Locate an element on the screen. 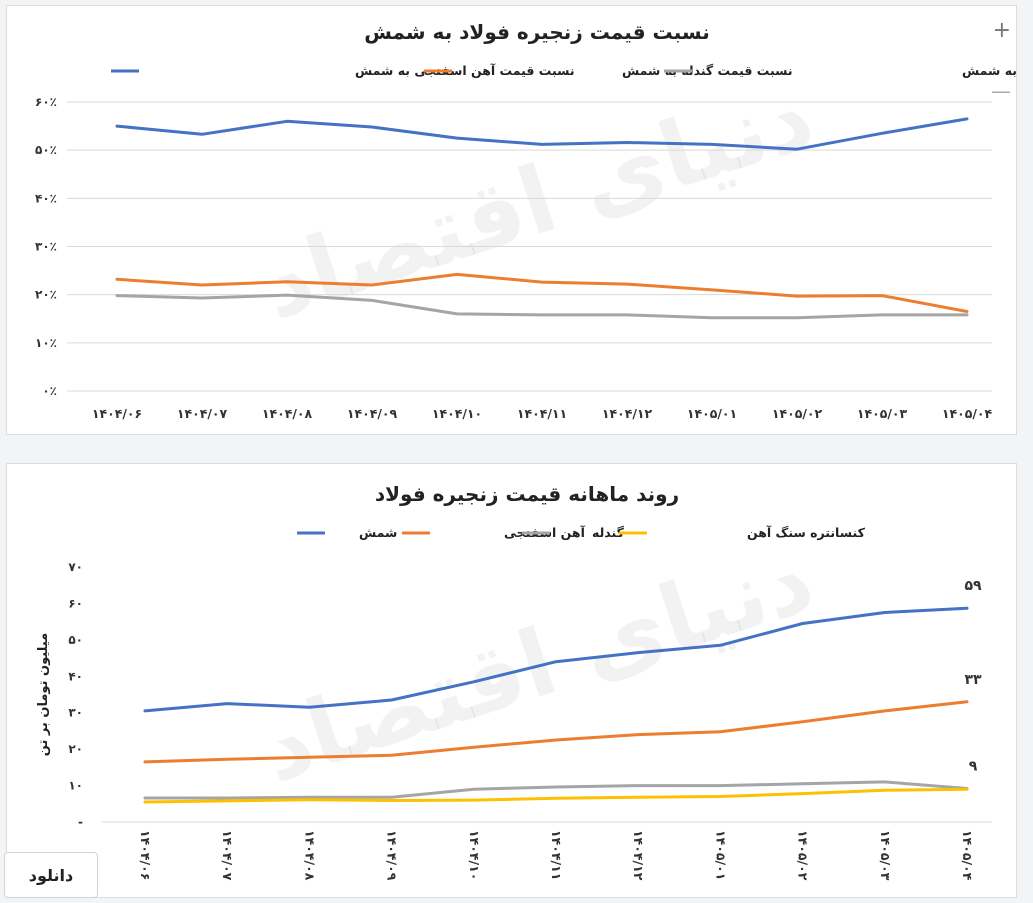  y-tick-label: ۶۰٪ is located at coordinates (46, 102).